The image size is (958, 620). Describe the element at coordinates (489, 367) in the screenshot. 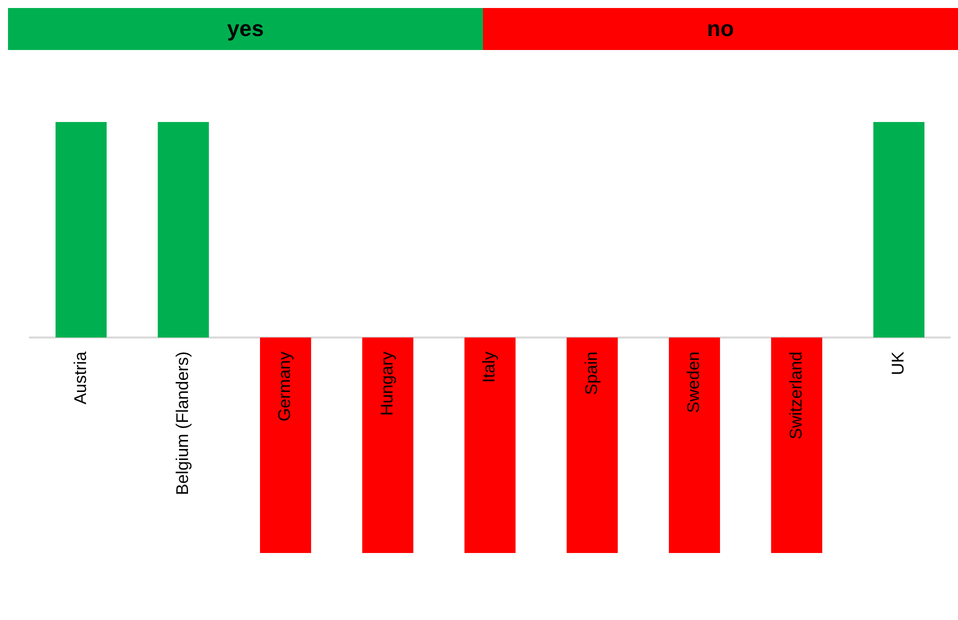

I see `x-tick-label: Italy` at that location.